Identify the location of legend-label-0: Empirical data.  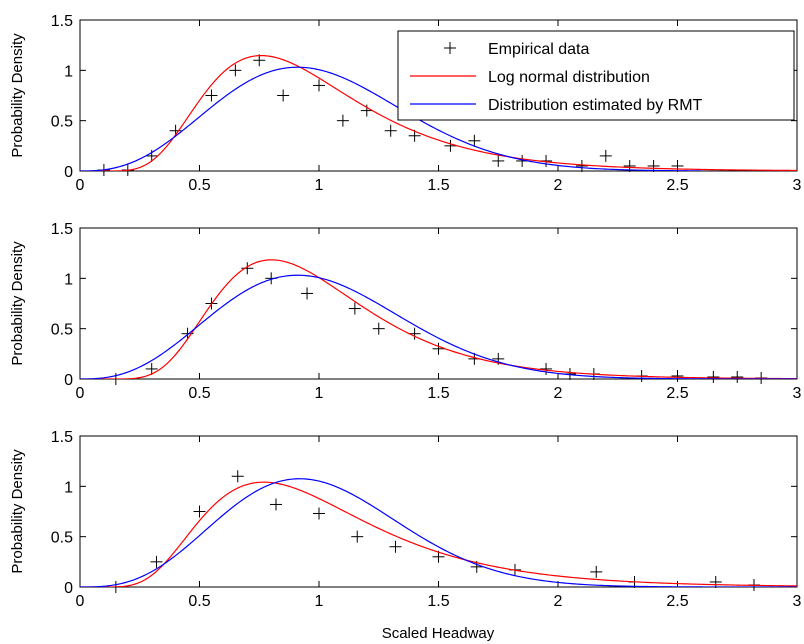
(538, 49).